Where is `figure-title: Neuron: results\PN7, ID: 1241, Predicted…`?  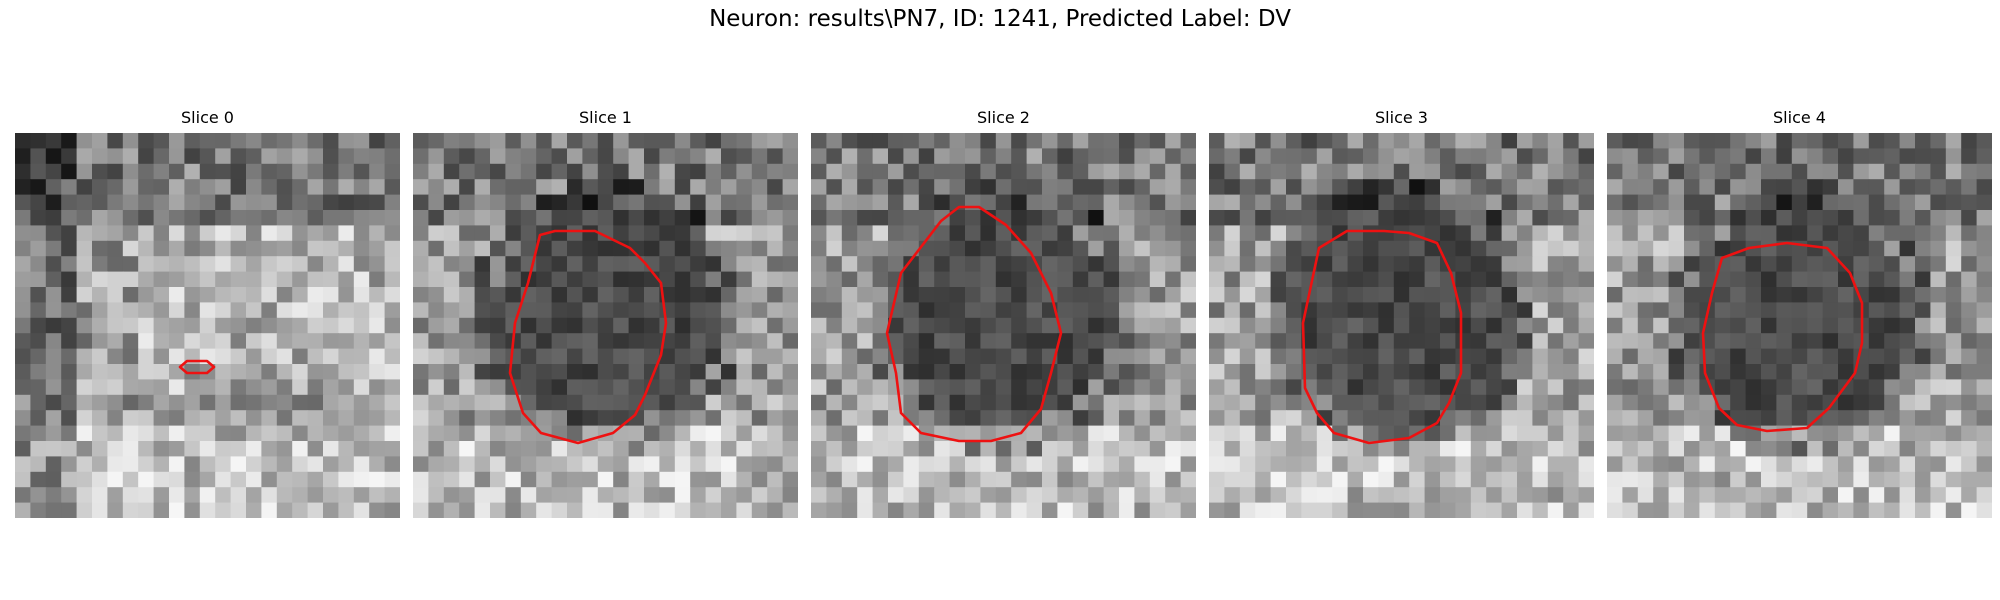 figure-title: Neuron: results\PN7, ID: 1241, Predicted… is located at coordinates (1000, 19).